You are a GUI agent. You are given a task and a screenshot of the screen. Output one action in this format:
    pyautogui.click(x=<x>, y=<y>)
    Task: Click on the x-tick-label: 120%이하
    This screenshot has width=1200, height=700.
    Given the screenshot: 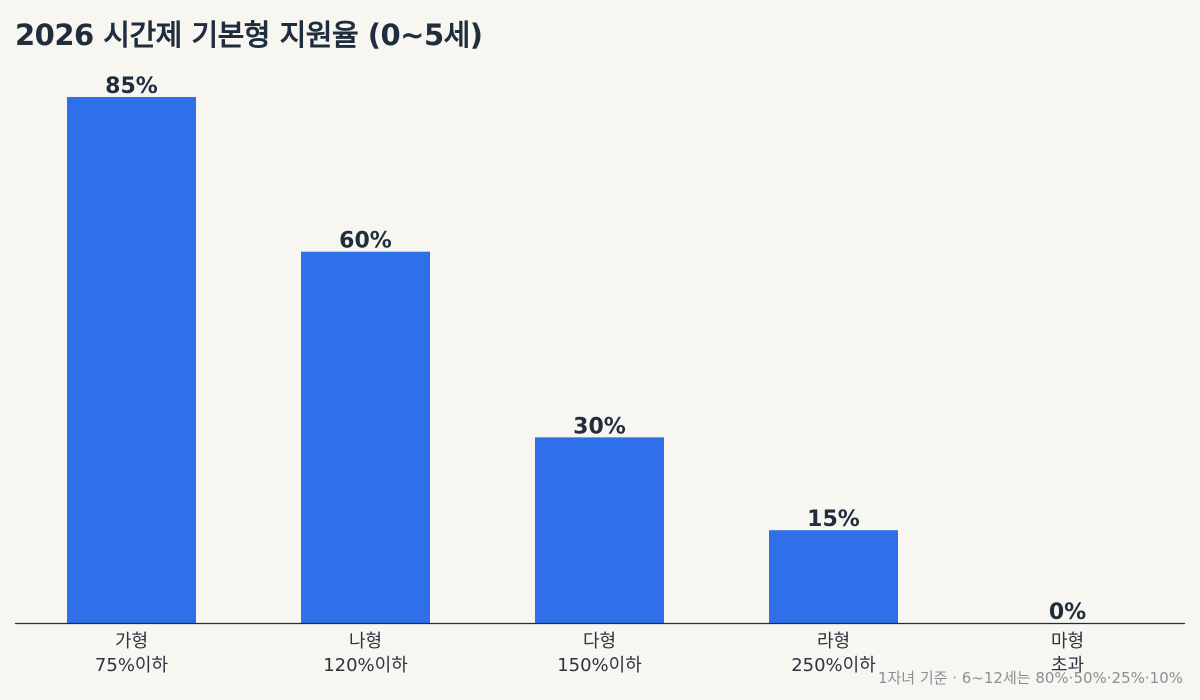 What is the action you would take?
    pyautogui.click(x=365, y=665)
    